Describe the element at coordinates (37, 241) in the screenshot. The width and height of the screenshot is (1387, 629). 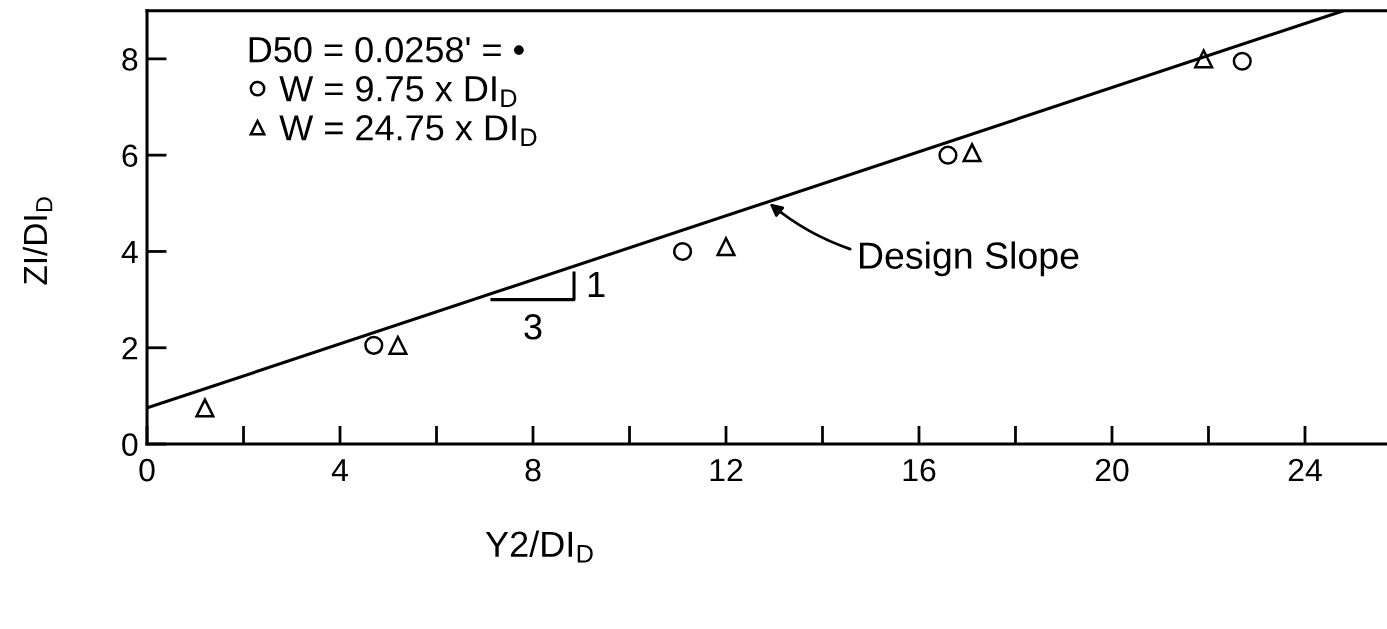
I see `y-axis-title: ZI/DI$_{D}$` at that location.